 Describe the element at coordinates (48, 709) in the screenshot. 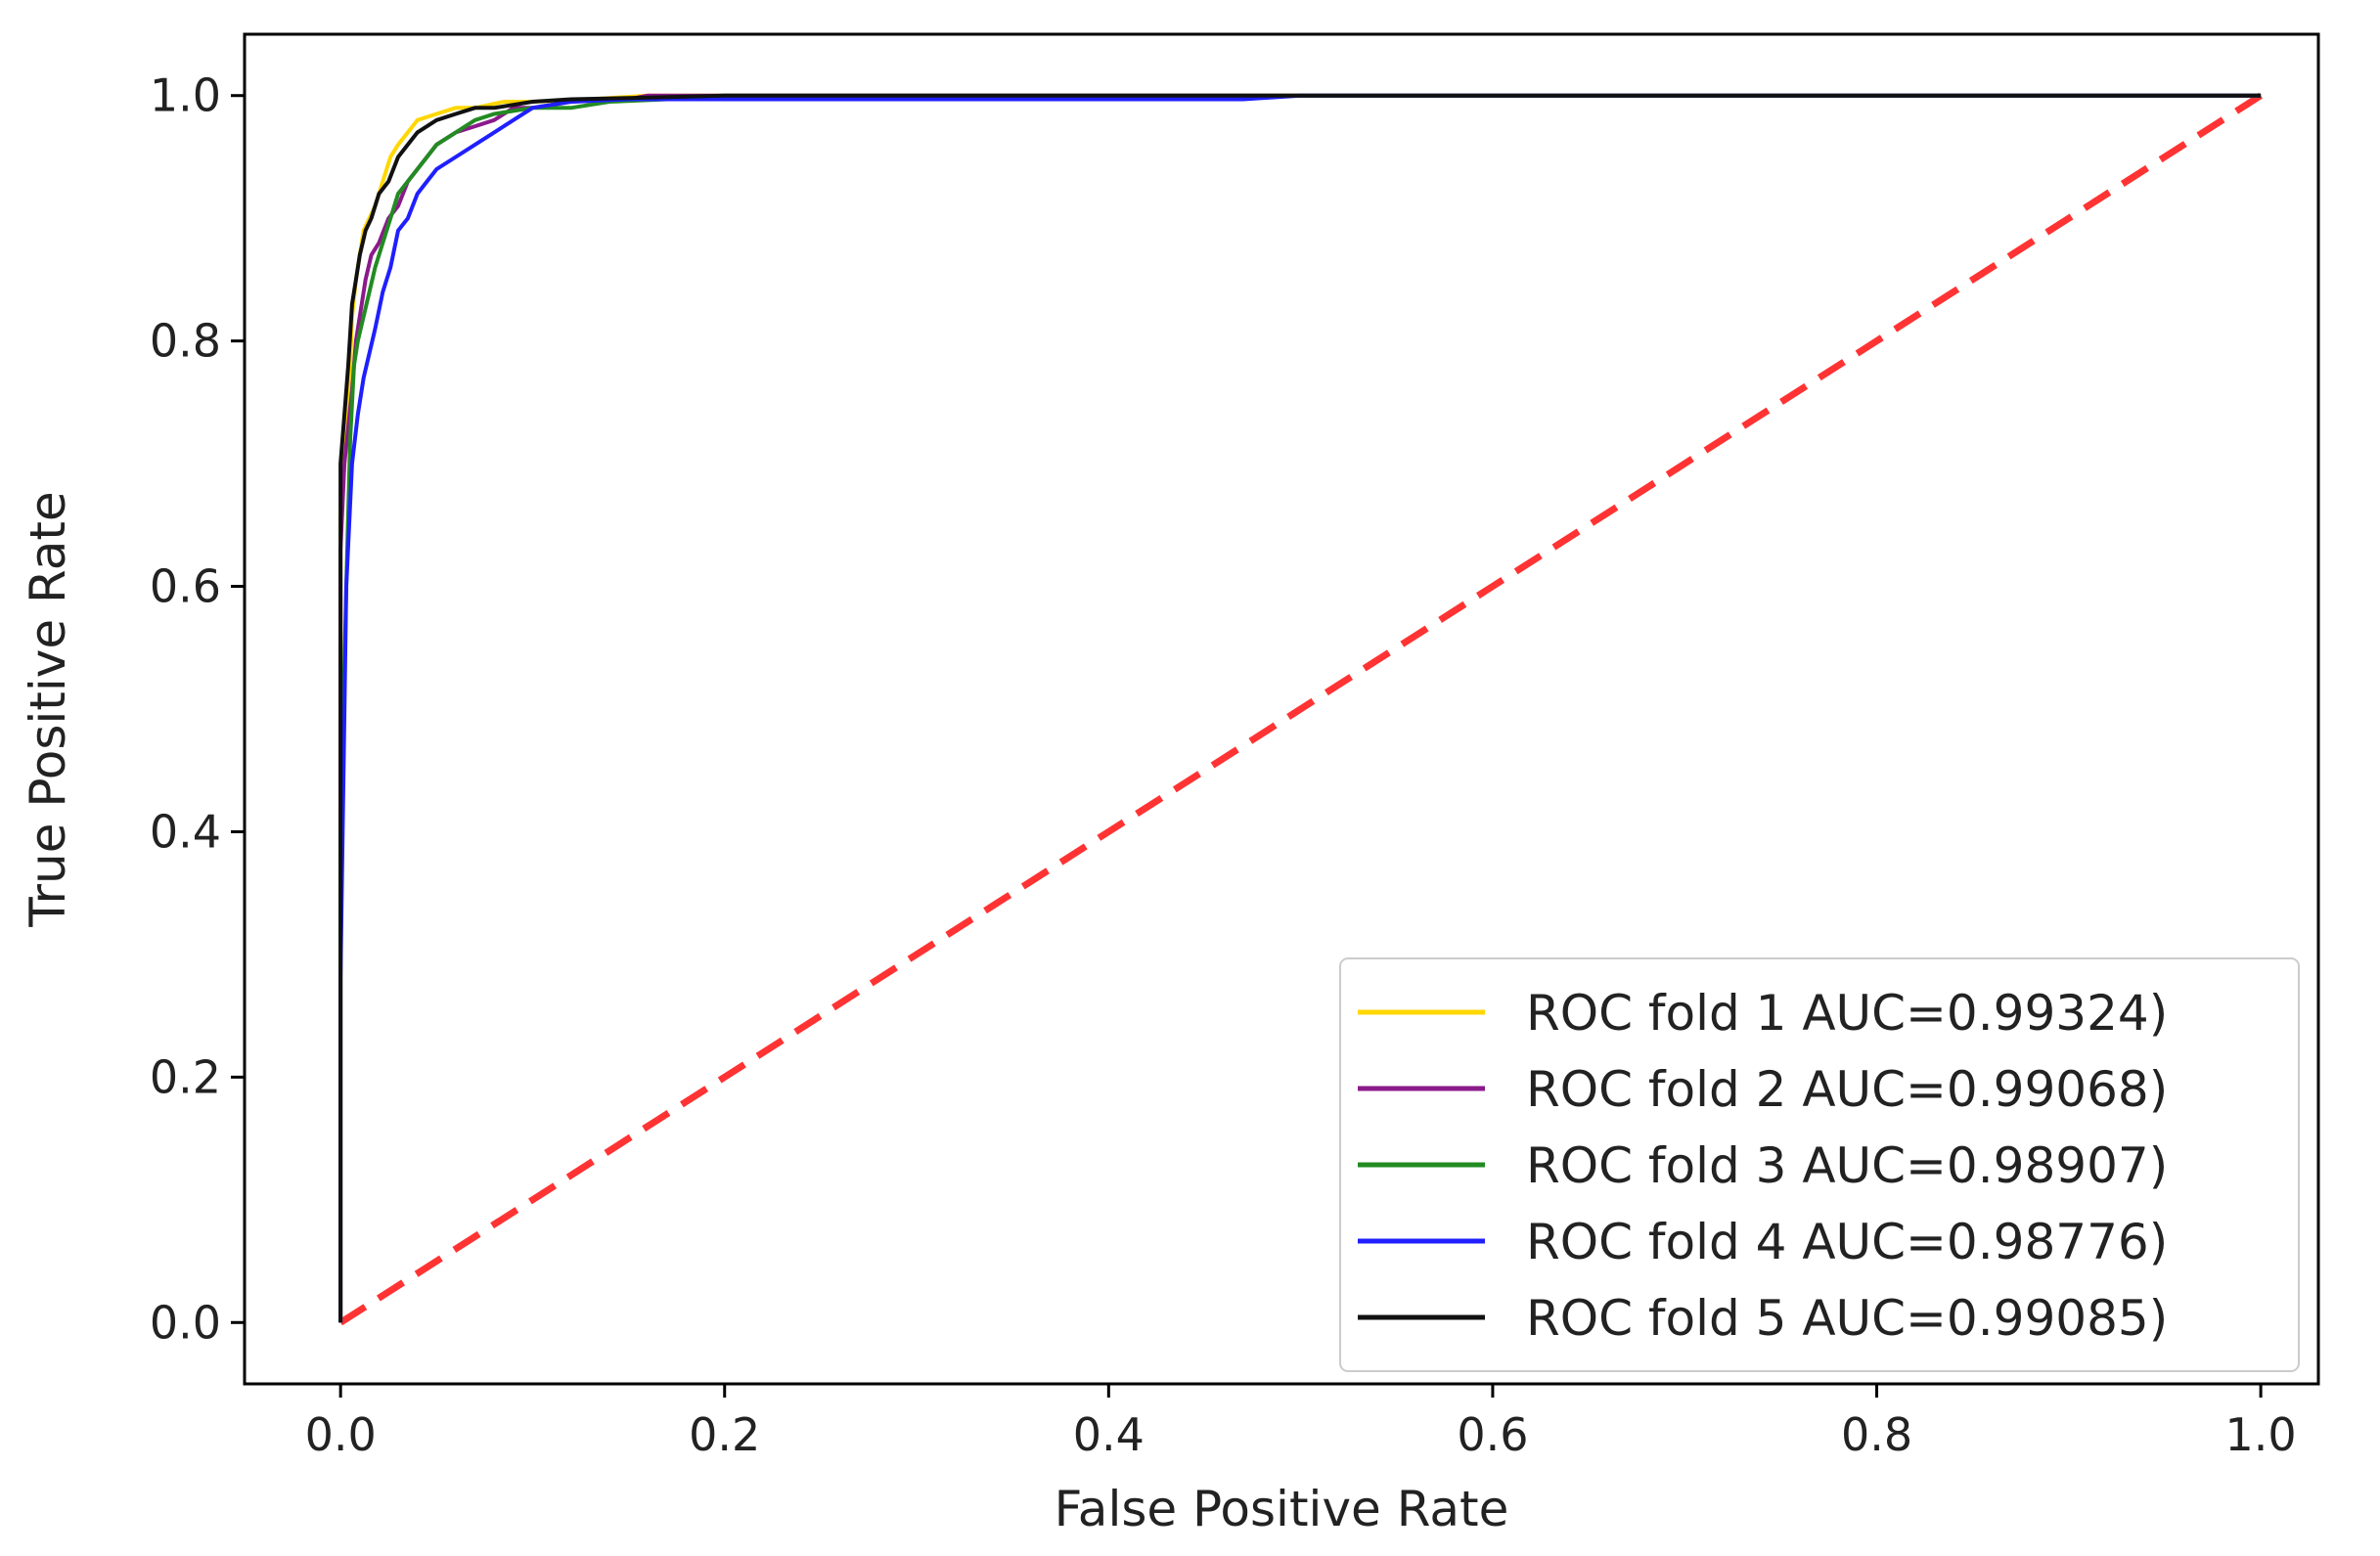

I see `y-axis-label: True Positive Rate` at that location.